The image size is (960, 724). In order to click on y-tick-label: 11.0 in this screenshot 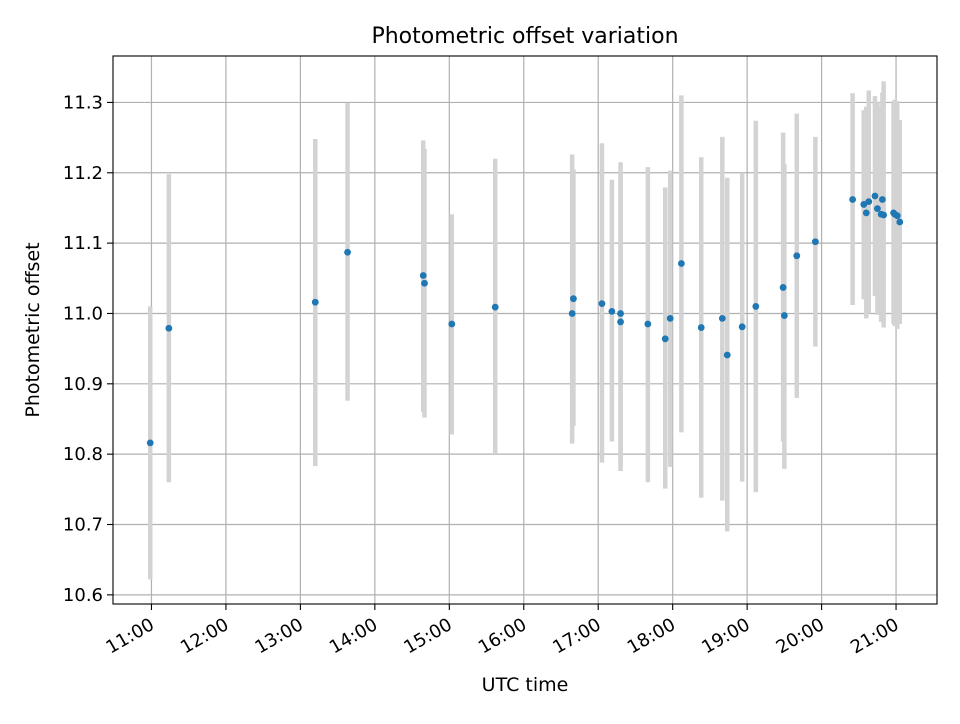, I will do `click(83, 313)`.